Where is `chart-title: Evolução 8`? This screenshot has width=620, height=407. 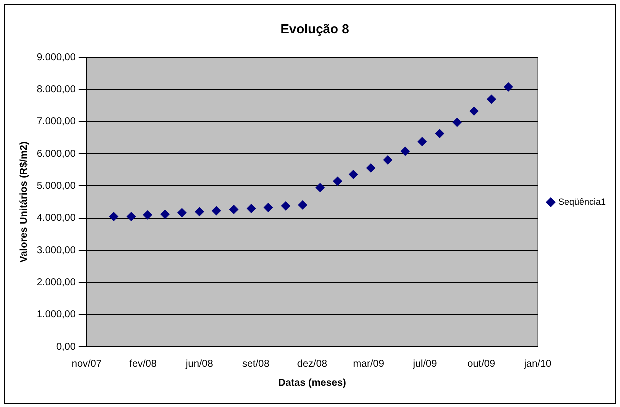 chart-title: Evolução 8 is located at coordinates (315, 28).